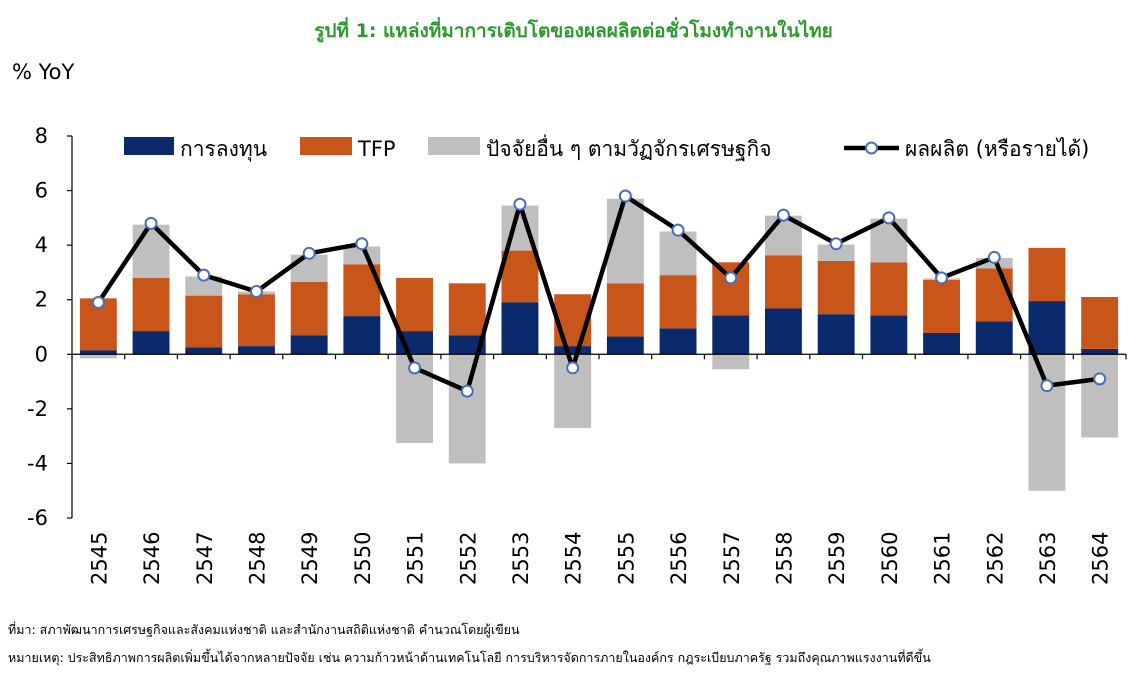 The height and width of the screenshot is (679, 1147). Describe the element at coordinates (871, 148) in the screenshot. I see `legend-marker` at that location.